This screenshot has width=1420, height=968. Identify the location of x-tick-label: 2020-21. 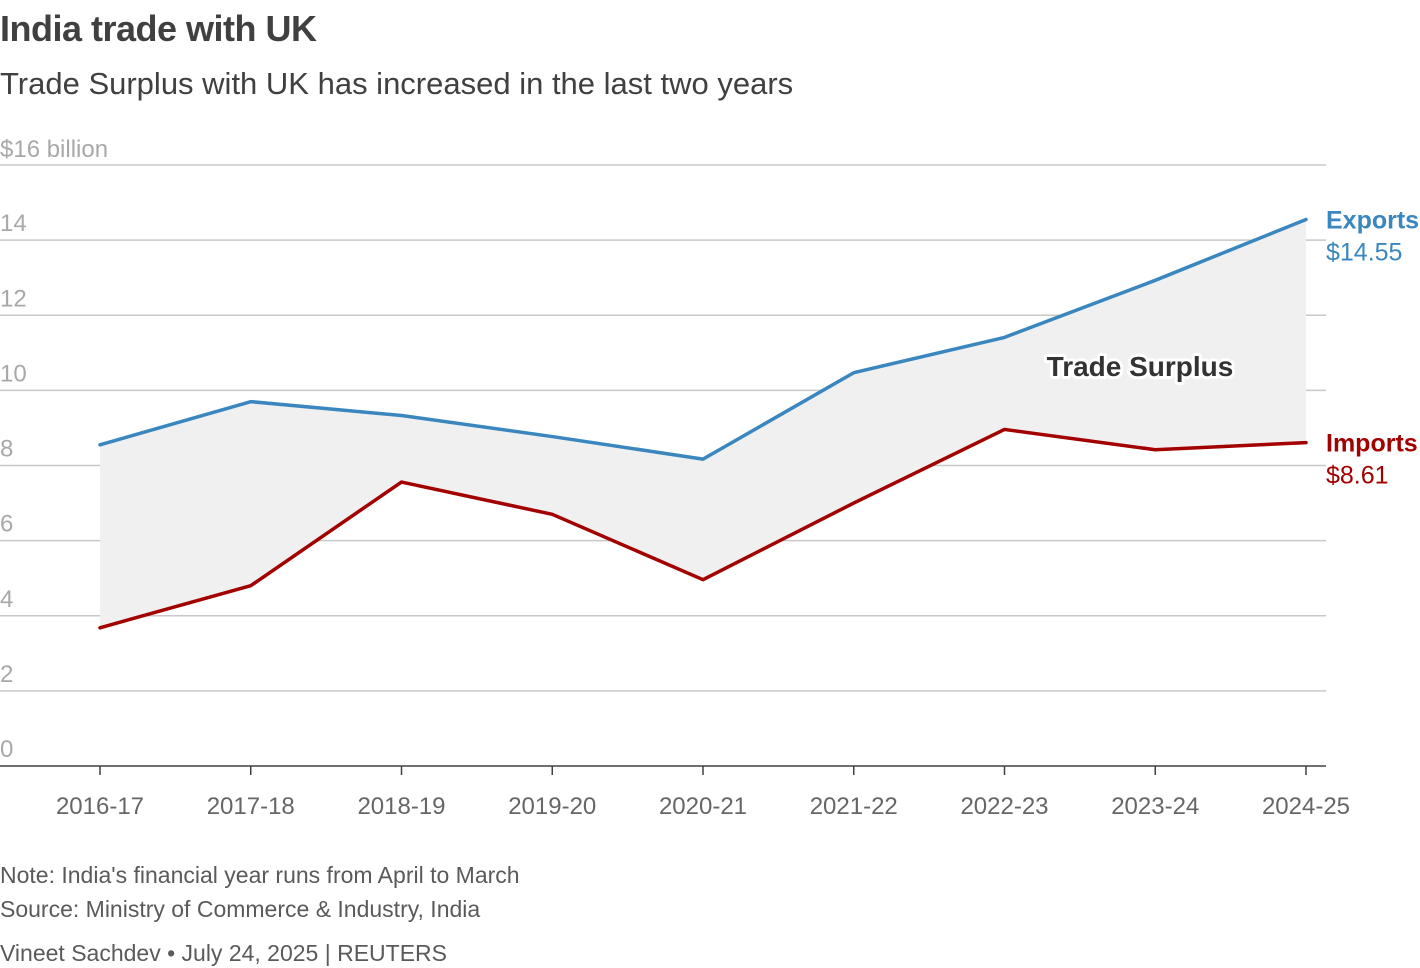
(703, 806).